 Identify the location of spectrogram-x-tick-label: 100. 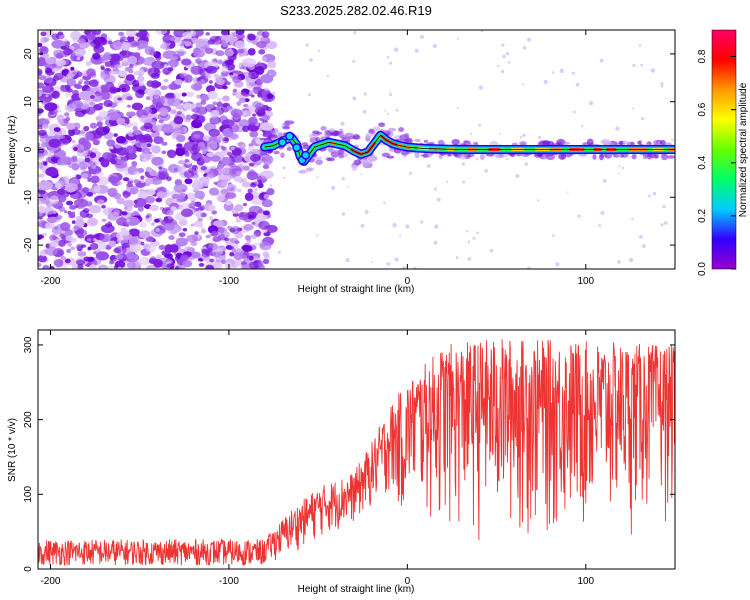
(585, 281).